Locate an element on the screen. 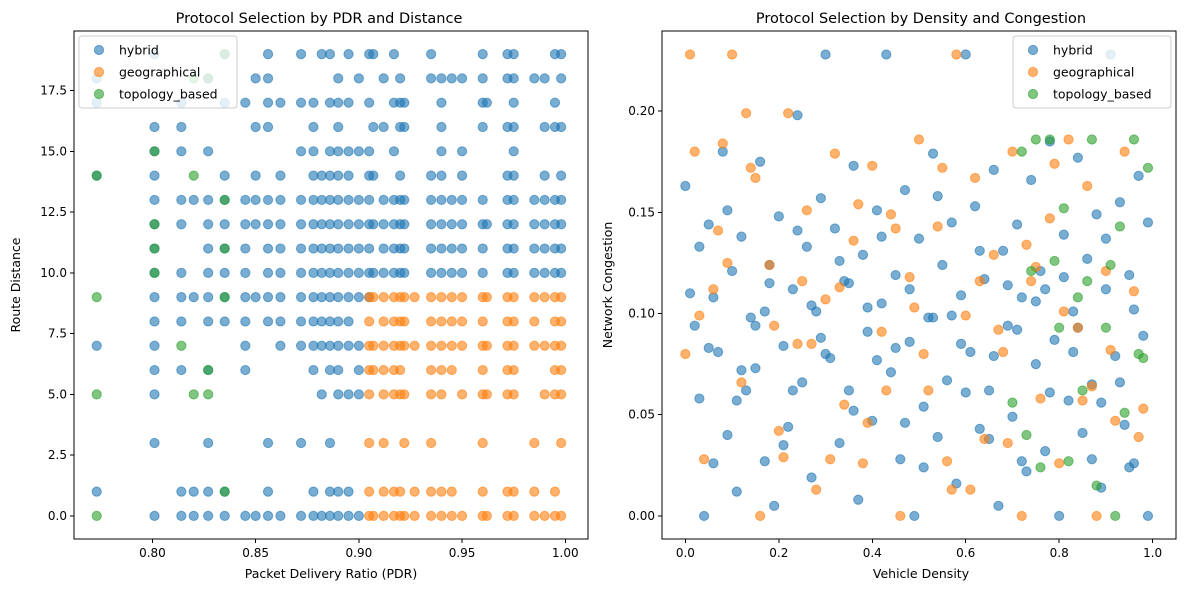 This screenshot has height=590, width=1189. y-tick-label: 0.00 is located at coordinates (641, 516).